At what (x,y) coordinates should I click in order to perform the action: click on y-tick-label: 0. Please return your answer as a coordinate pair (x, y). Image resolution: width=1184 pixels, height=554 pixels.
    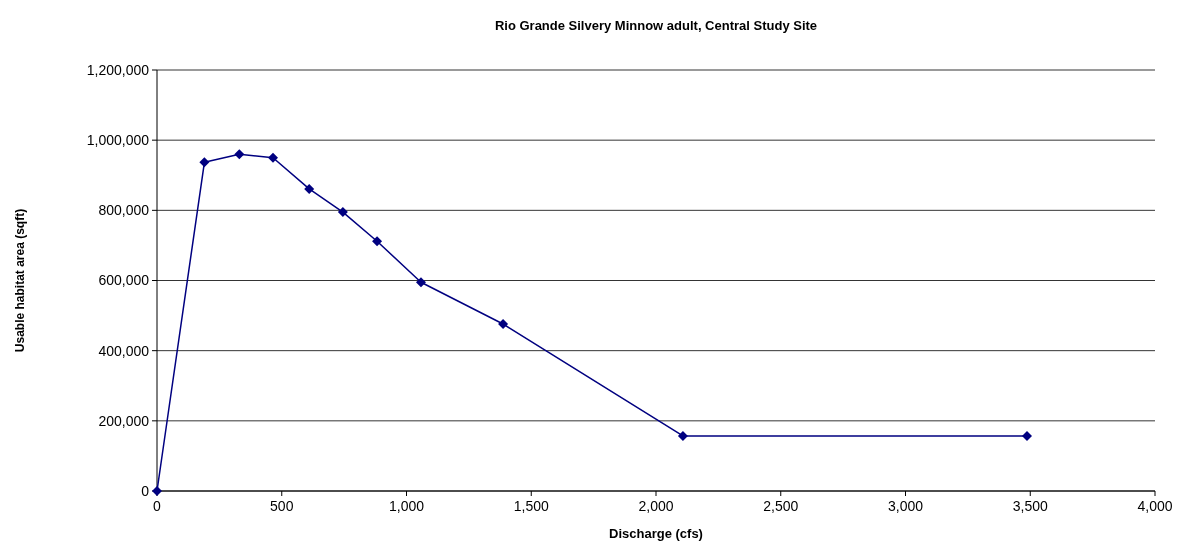
    Looking at the image, I should click on (145, 490).